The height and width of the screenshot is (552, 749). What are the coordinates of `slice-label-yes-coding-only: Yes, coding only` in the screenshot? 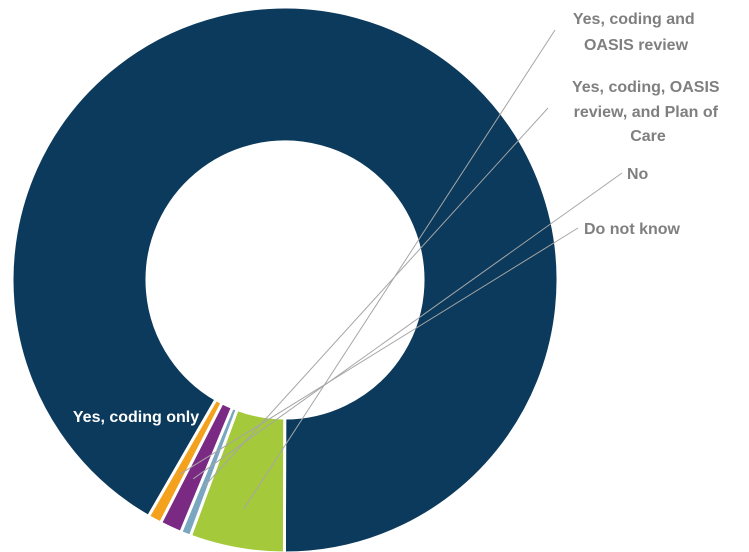 It's located at (136, 417).